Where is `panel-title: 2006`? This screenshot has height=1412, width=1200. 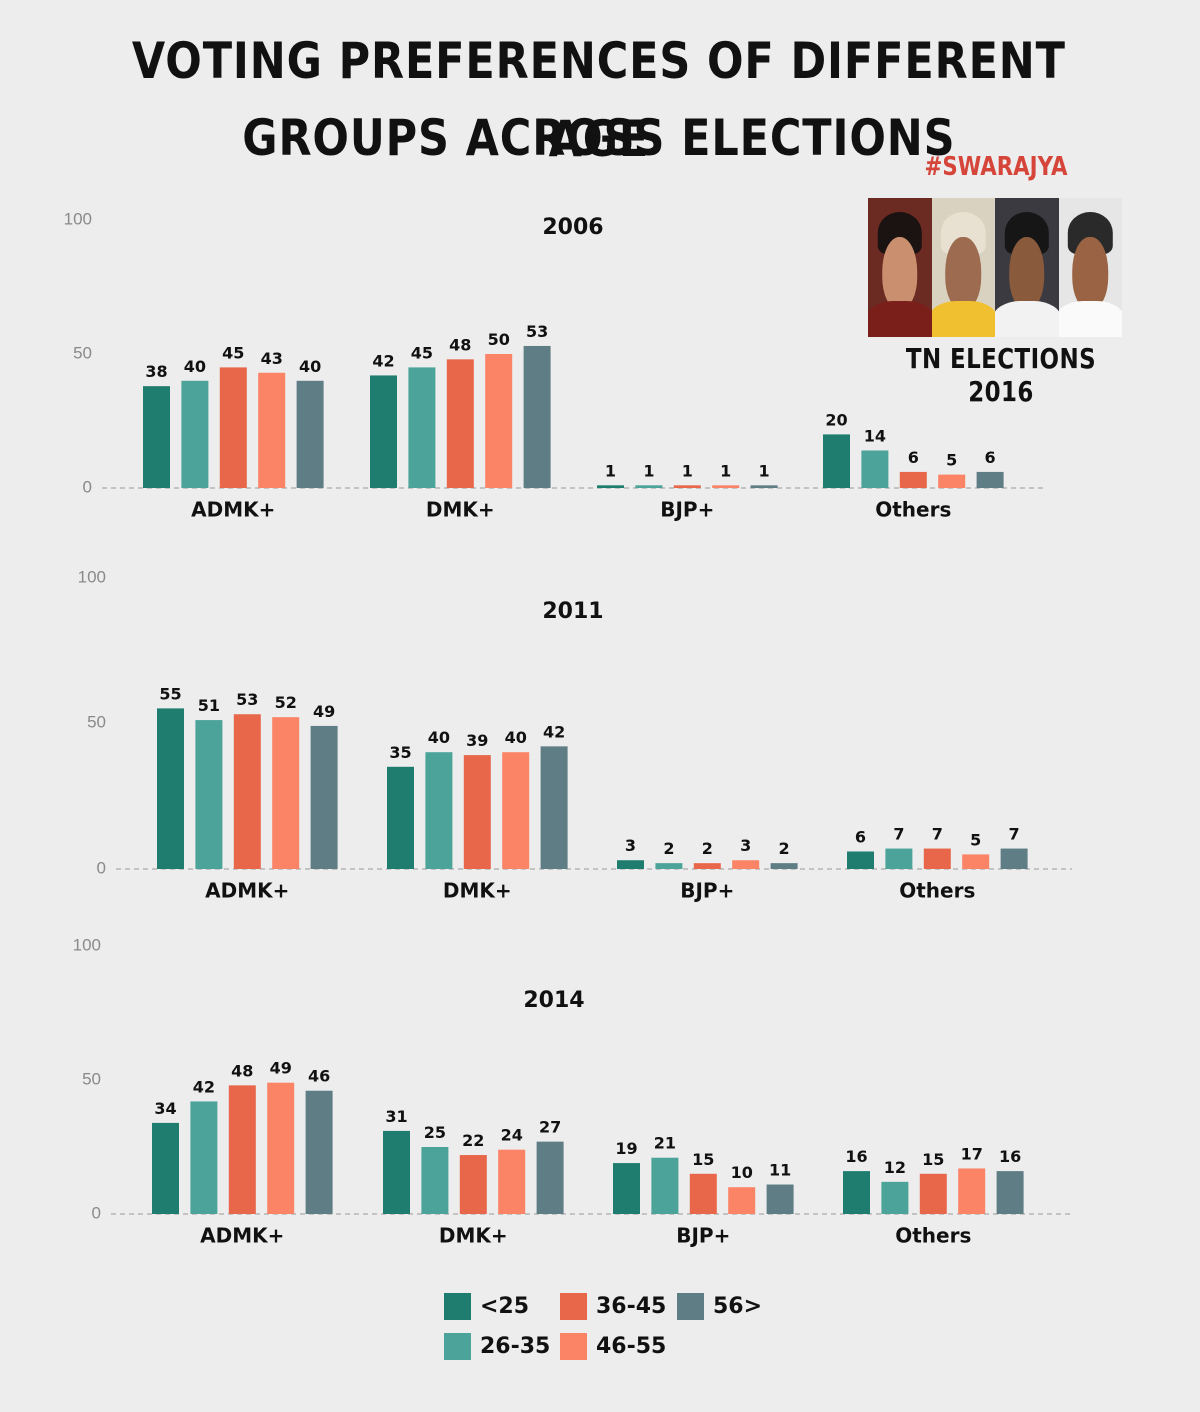 panel-title: 2006 is located at coordinates (572, 227).